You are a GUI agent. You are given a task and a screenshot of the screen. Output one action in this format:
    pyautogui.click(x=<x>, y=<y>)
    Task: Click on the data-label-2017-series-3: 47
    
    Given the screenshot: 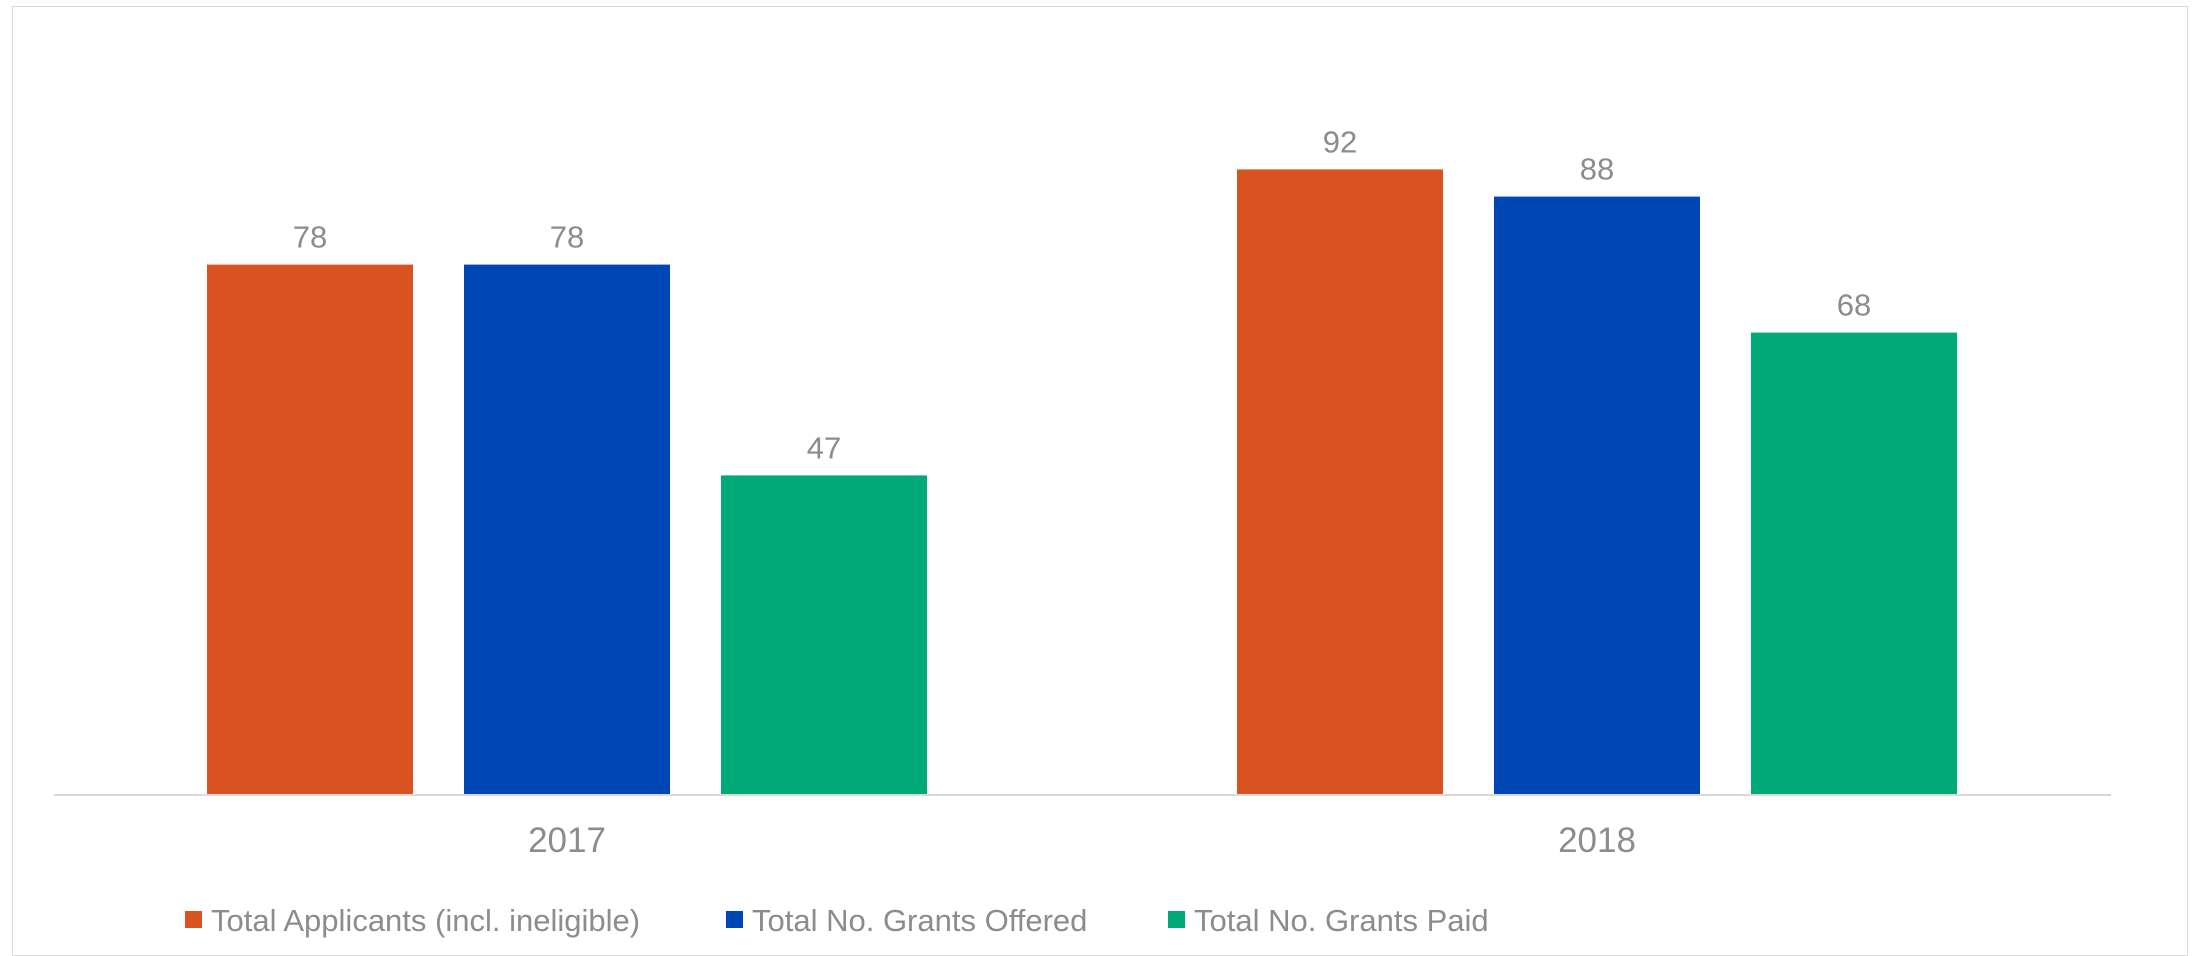 What is the action you would take?
    pyautogui.click(x=824, y=447)
    